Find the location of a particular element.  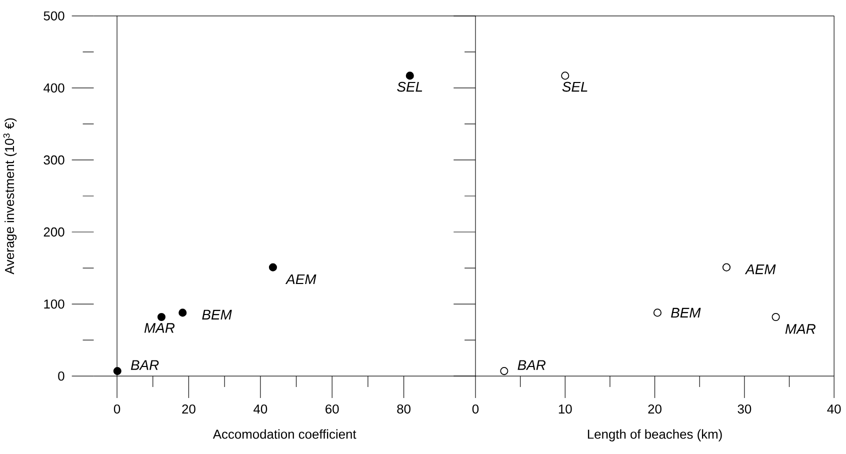

x-axis-title: Length of beaches (km) is located at coordinates (655, 435).